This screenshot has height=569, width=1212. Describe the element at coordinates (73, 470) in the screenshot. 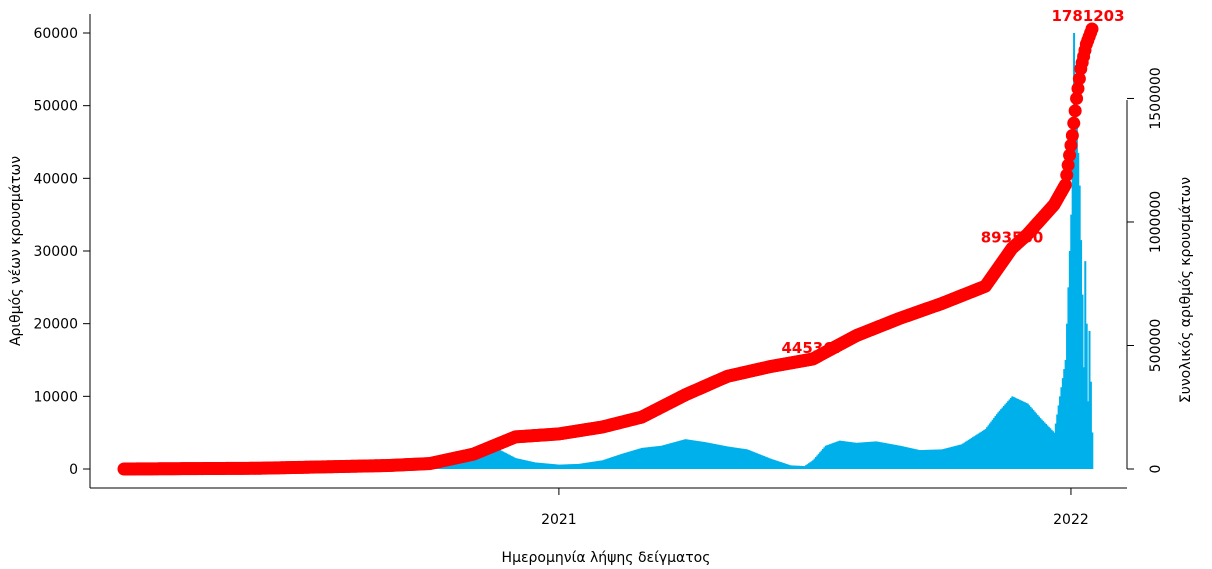

I see `left-y-tick-label: 0` at that location.